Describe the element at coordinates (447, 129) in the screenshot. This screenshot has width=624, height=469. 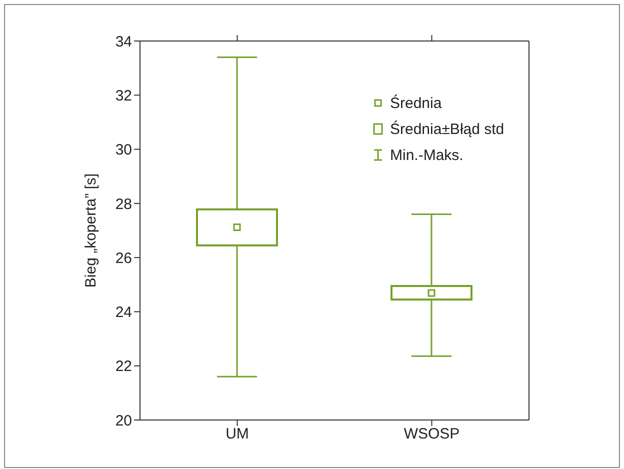
I see `annotation: Średnia±Błąd std` at that location.